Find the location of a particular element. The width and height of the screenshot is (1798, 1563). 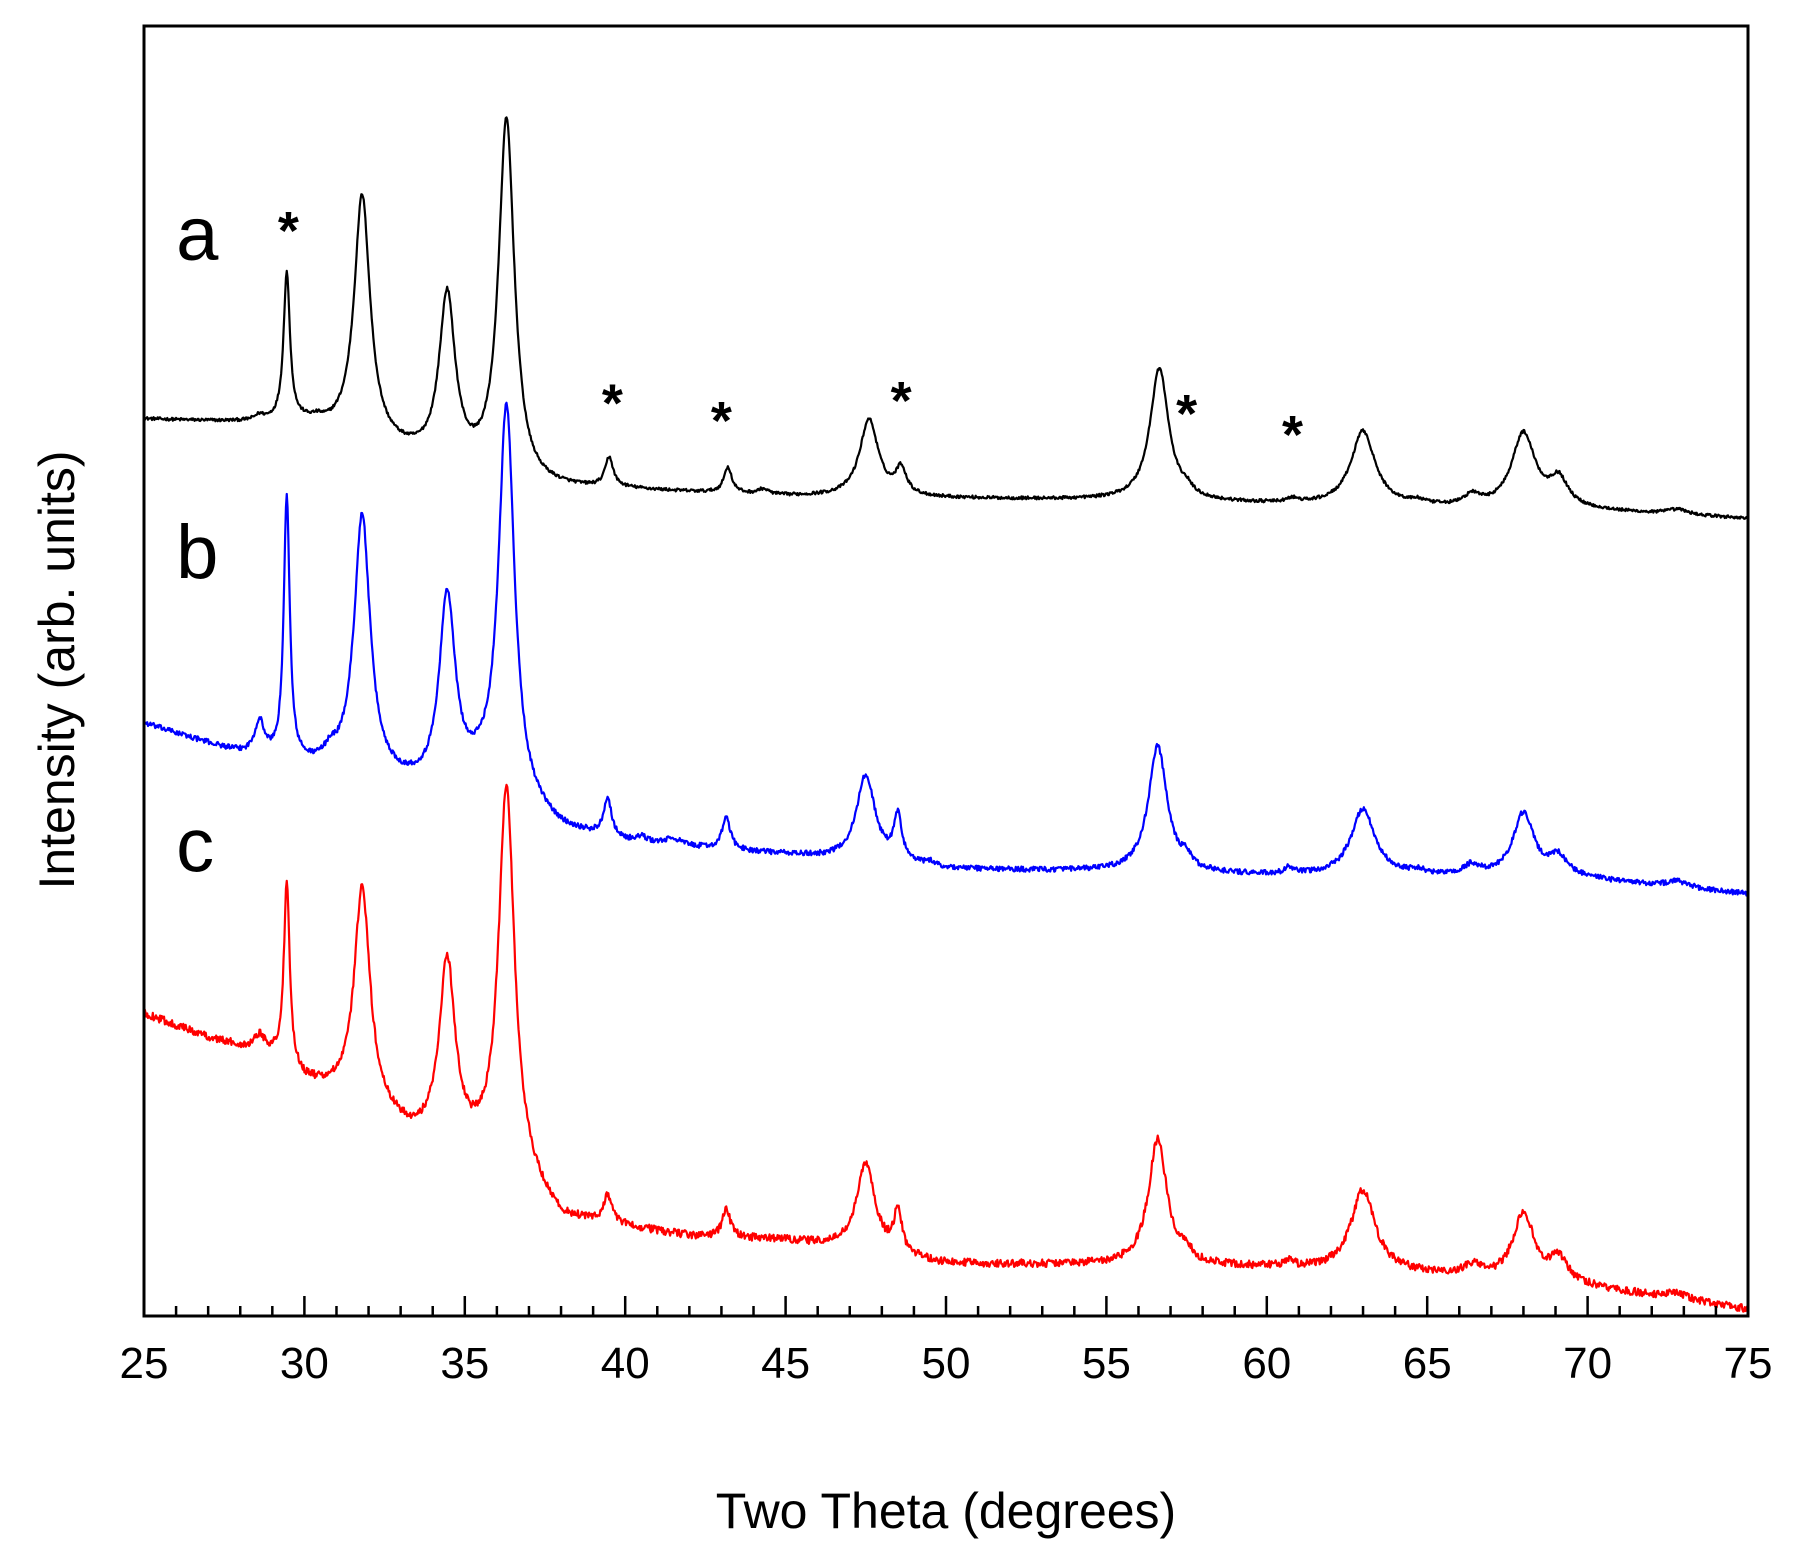

x-tick-label: 60 is located at coordinates (1266, 1363).